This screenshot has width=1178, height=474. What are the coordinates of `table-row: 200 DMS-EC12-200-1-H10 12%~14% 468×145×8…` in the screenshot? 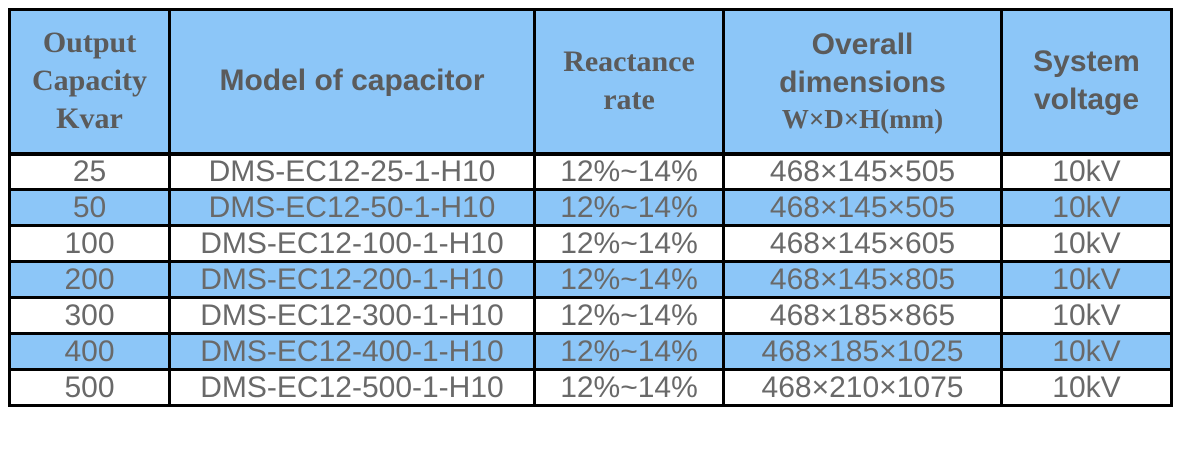 It's located at (590, 279).